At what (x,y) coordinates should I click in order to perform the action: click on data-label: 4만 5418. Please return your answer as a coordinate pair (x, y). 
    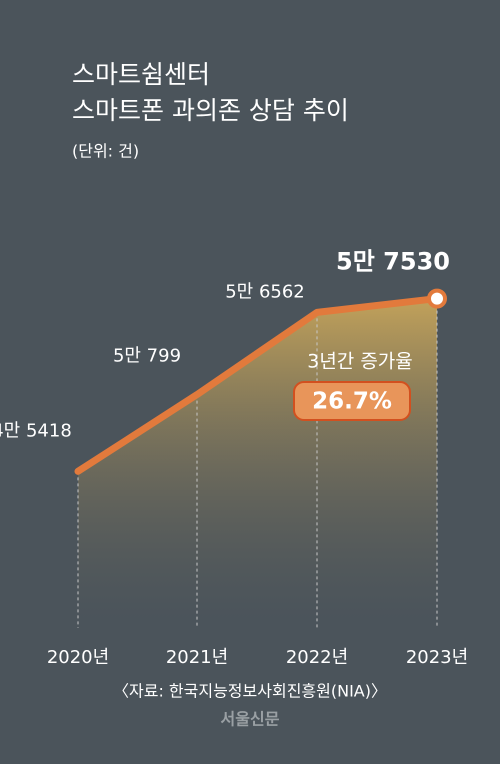
    Looking at the image, I should click on (36, 430).